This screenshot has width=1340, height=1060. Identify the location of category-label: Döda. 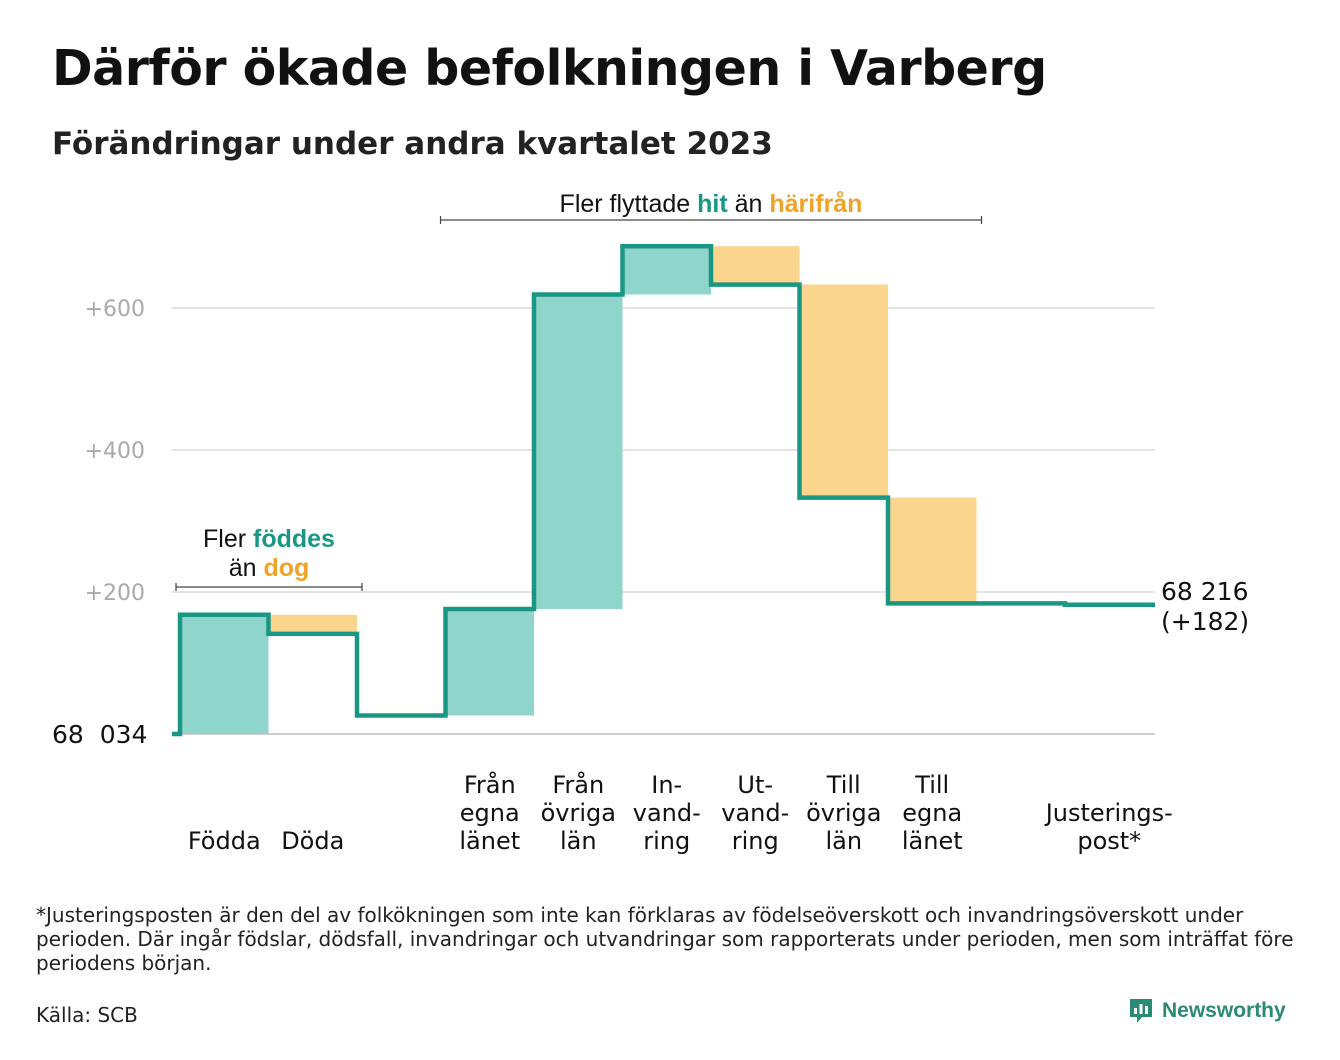
(312, 841).